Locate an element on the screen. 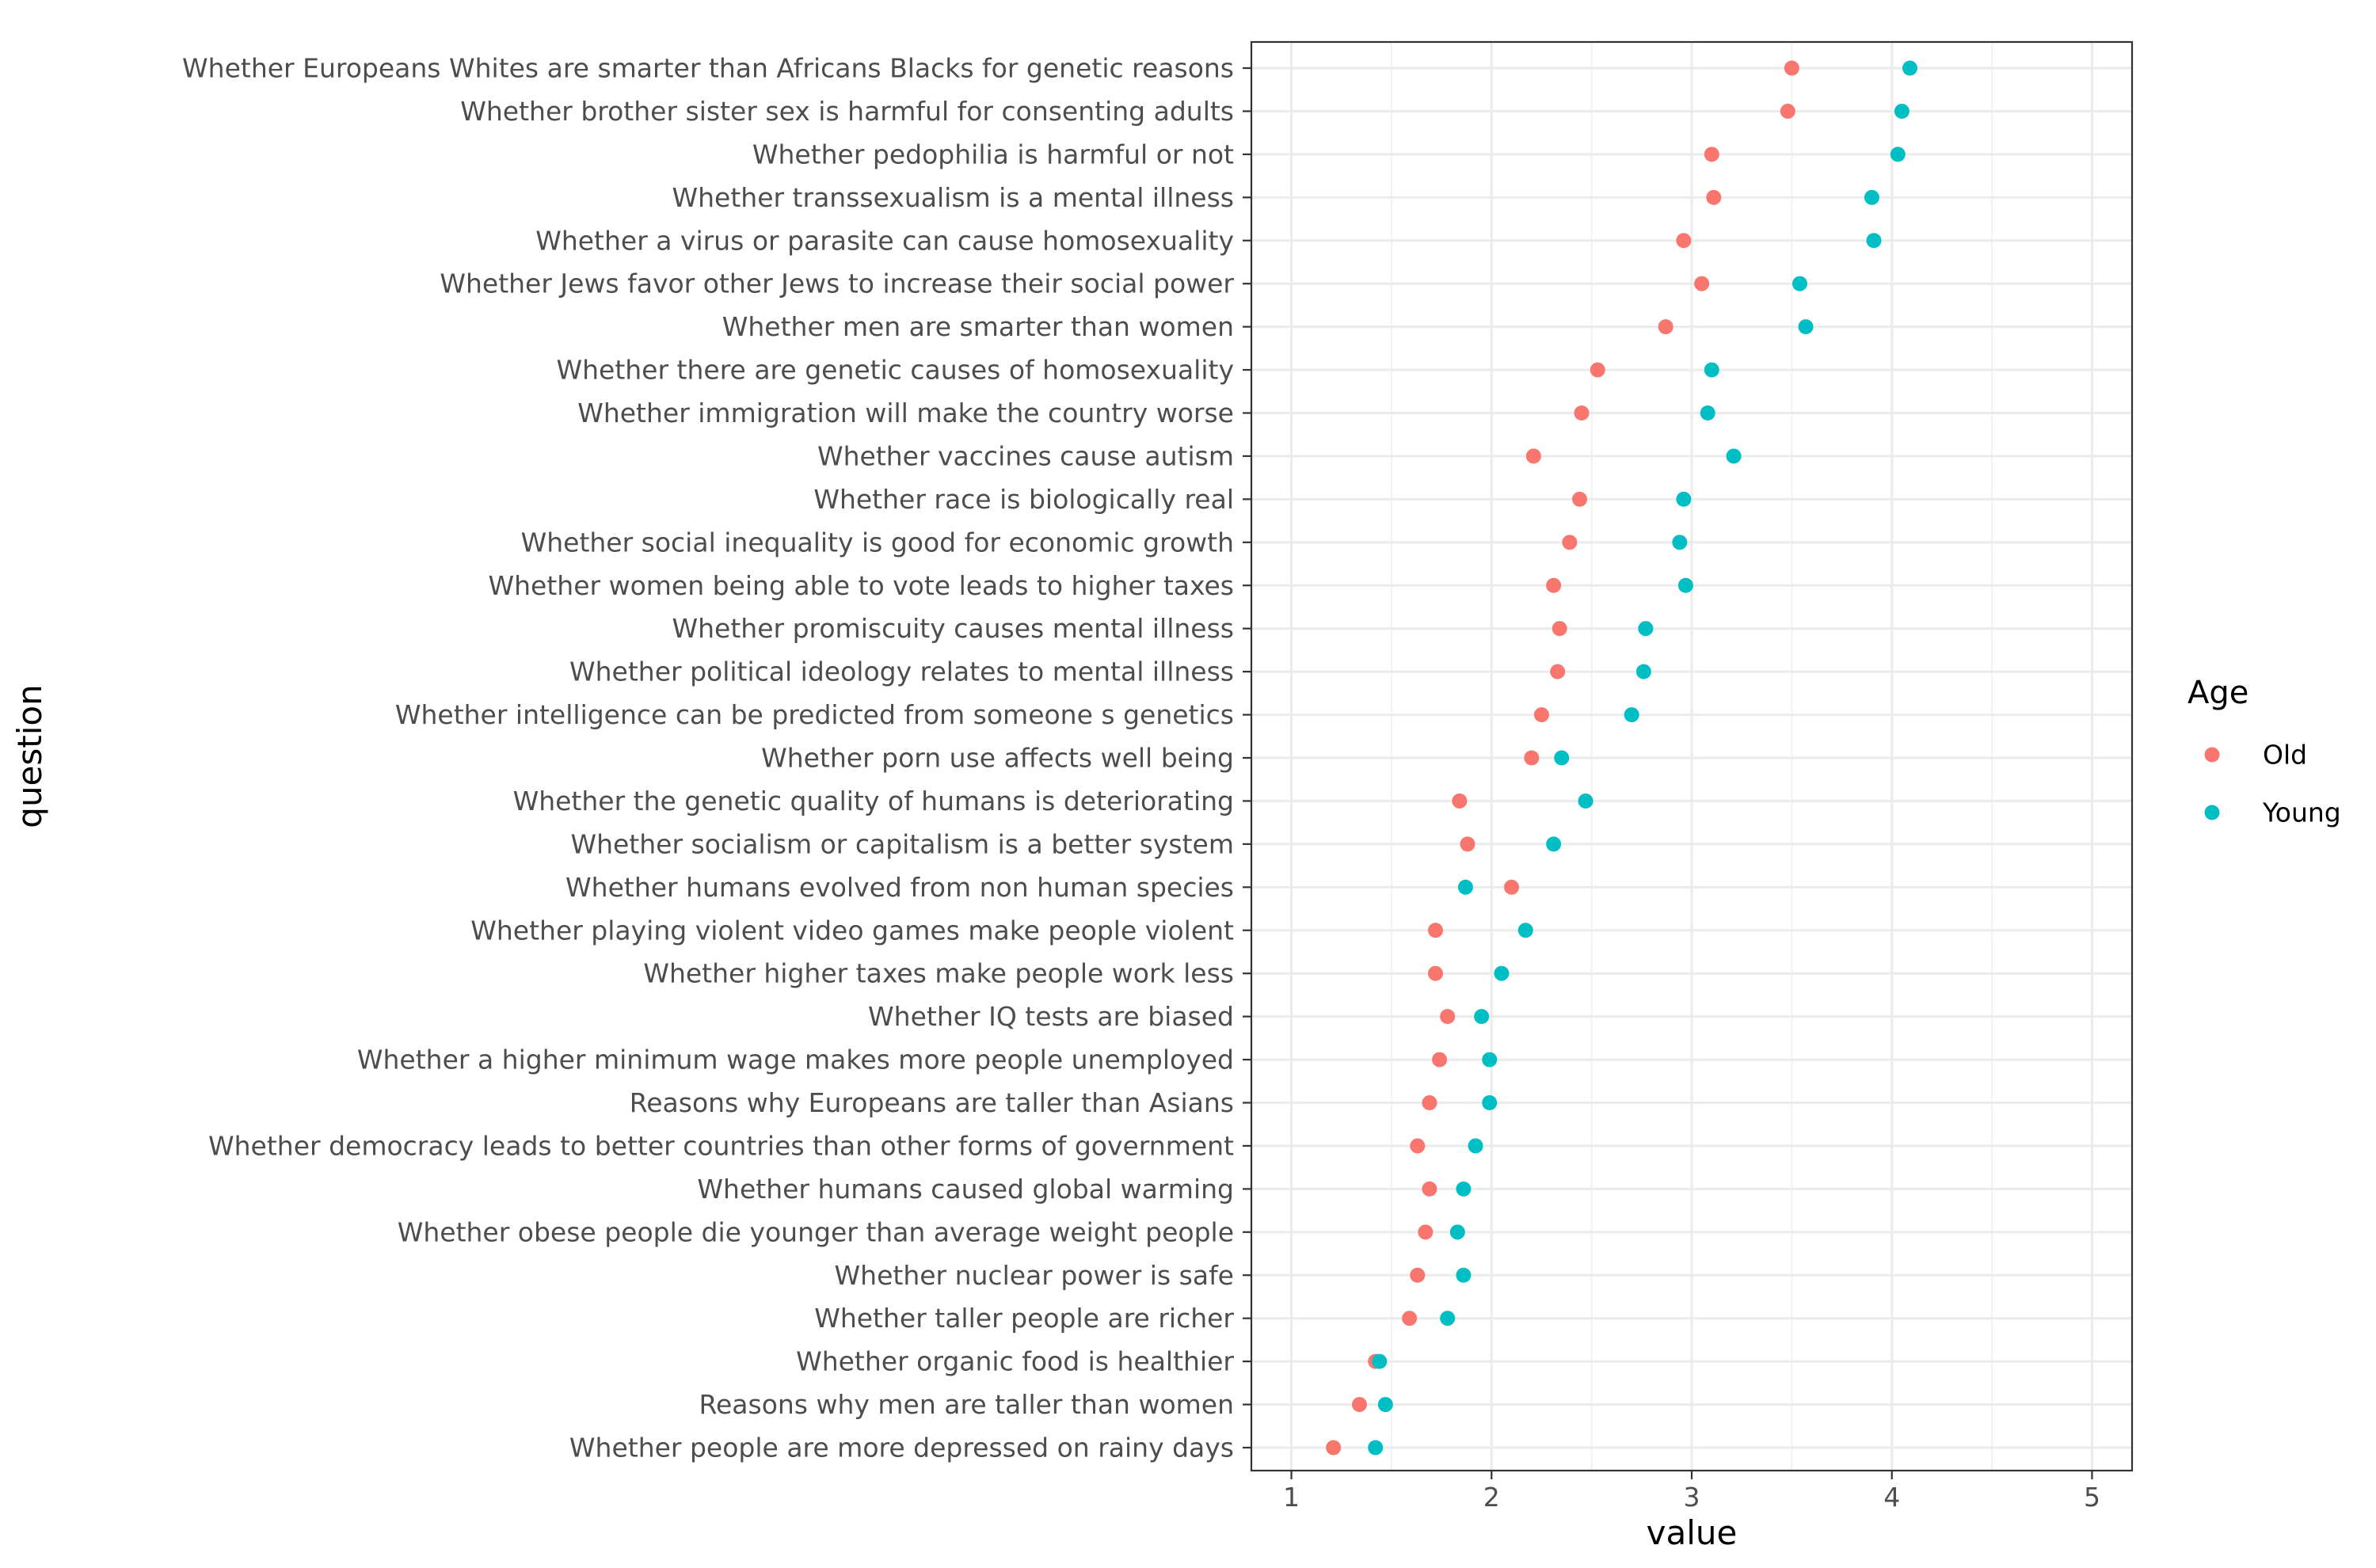  y-tick-label: Reasons why men are taller than women is located at coordinates (966, 1404).